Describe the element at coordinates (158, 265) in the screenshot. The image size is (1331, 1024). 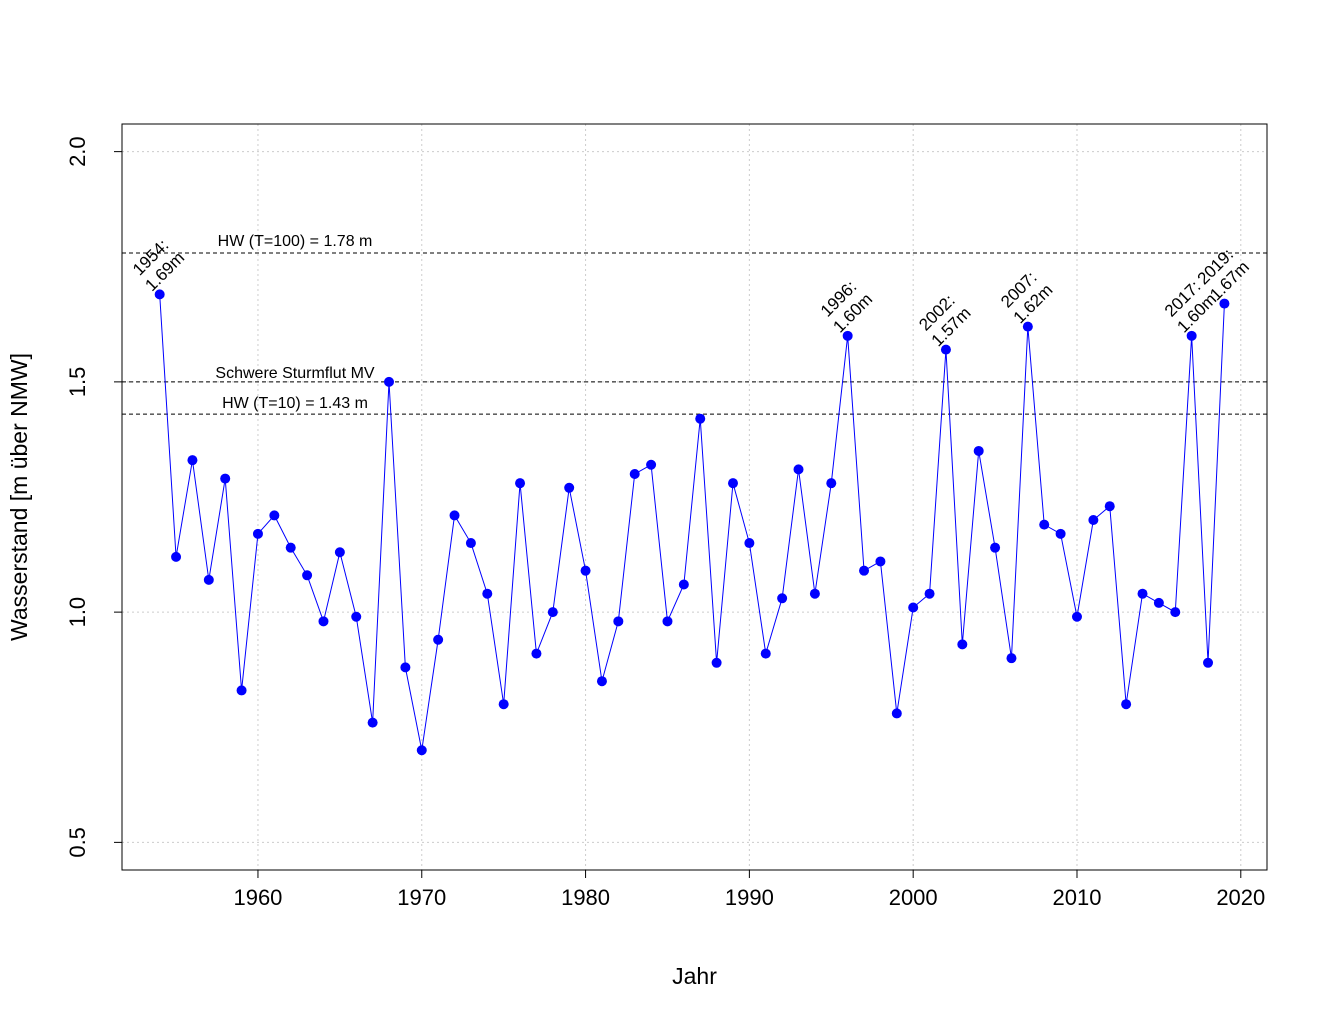
I see `point-annotation: 1954:1.69m` at that location.